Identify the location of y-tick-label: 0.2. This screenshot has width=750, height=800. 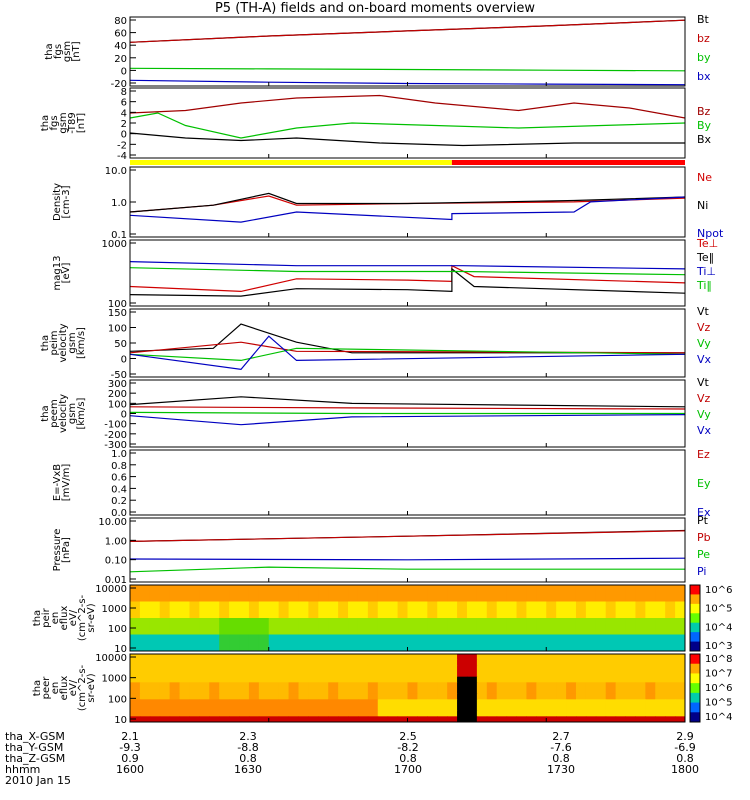
(119, 501).